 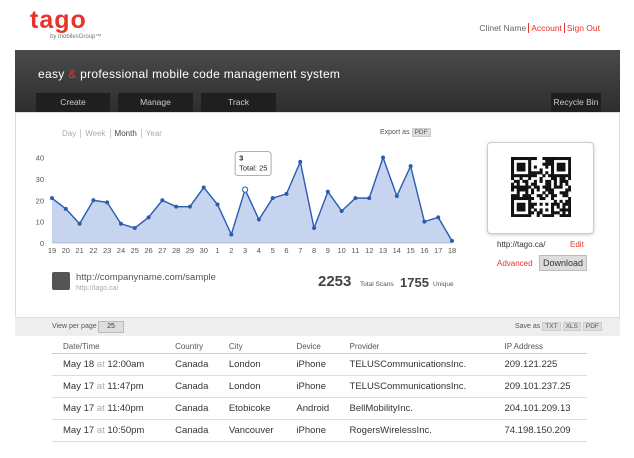 I want to click on tab-manage: Manage, so click(x=155, y=102).